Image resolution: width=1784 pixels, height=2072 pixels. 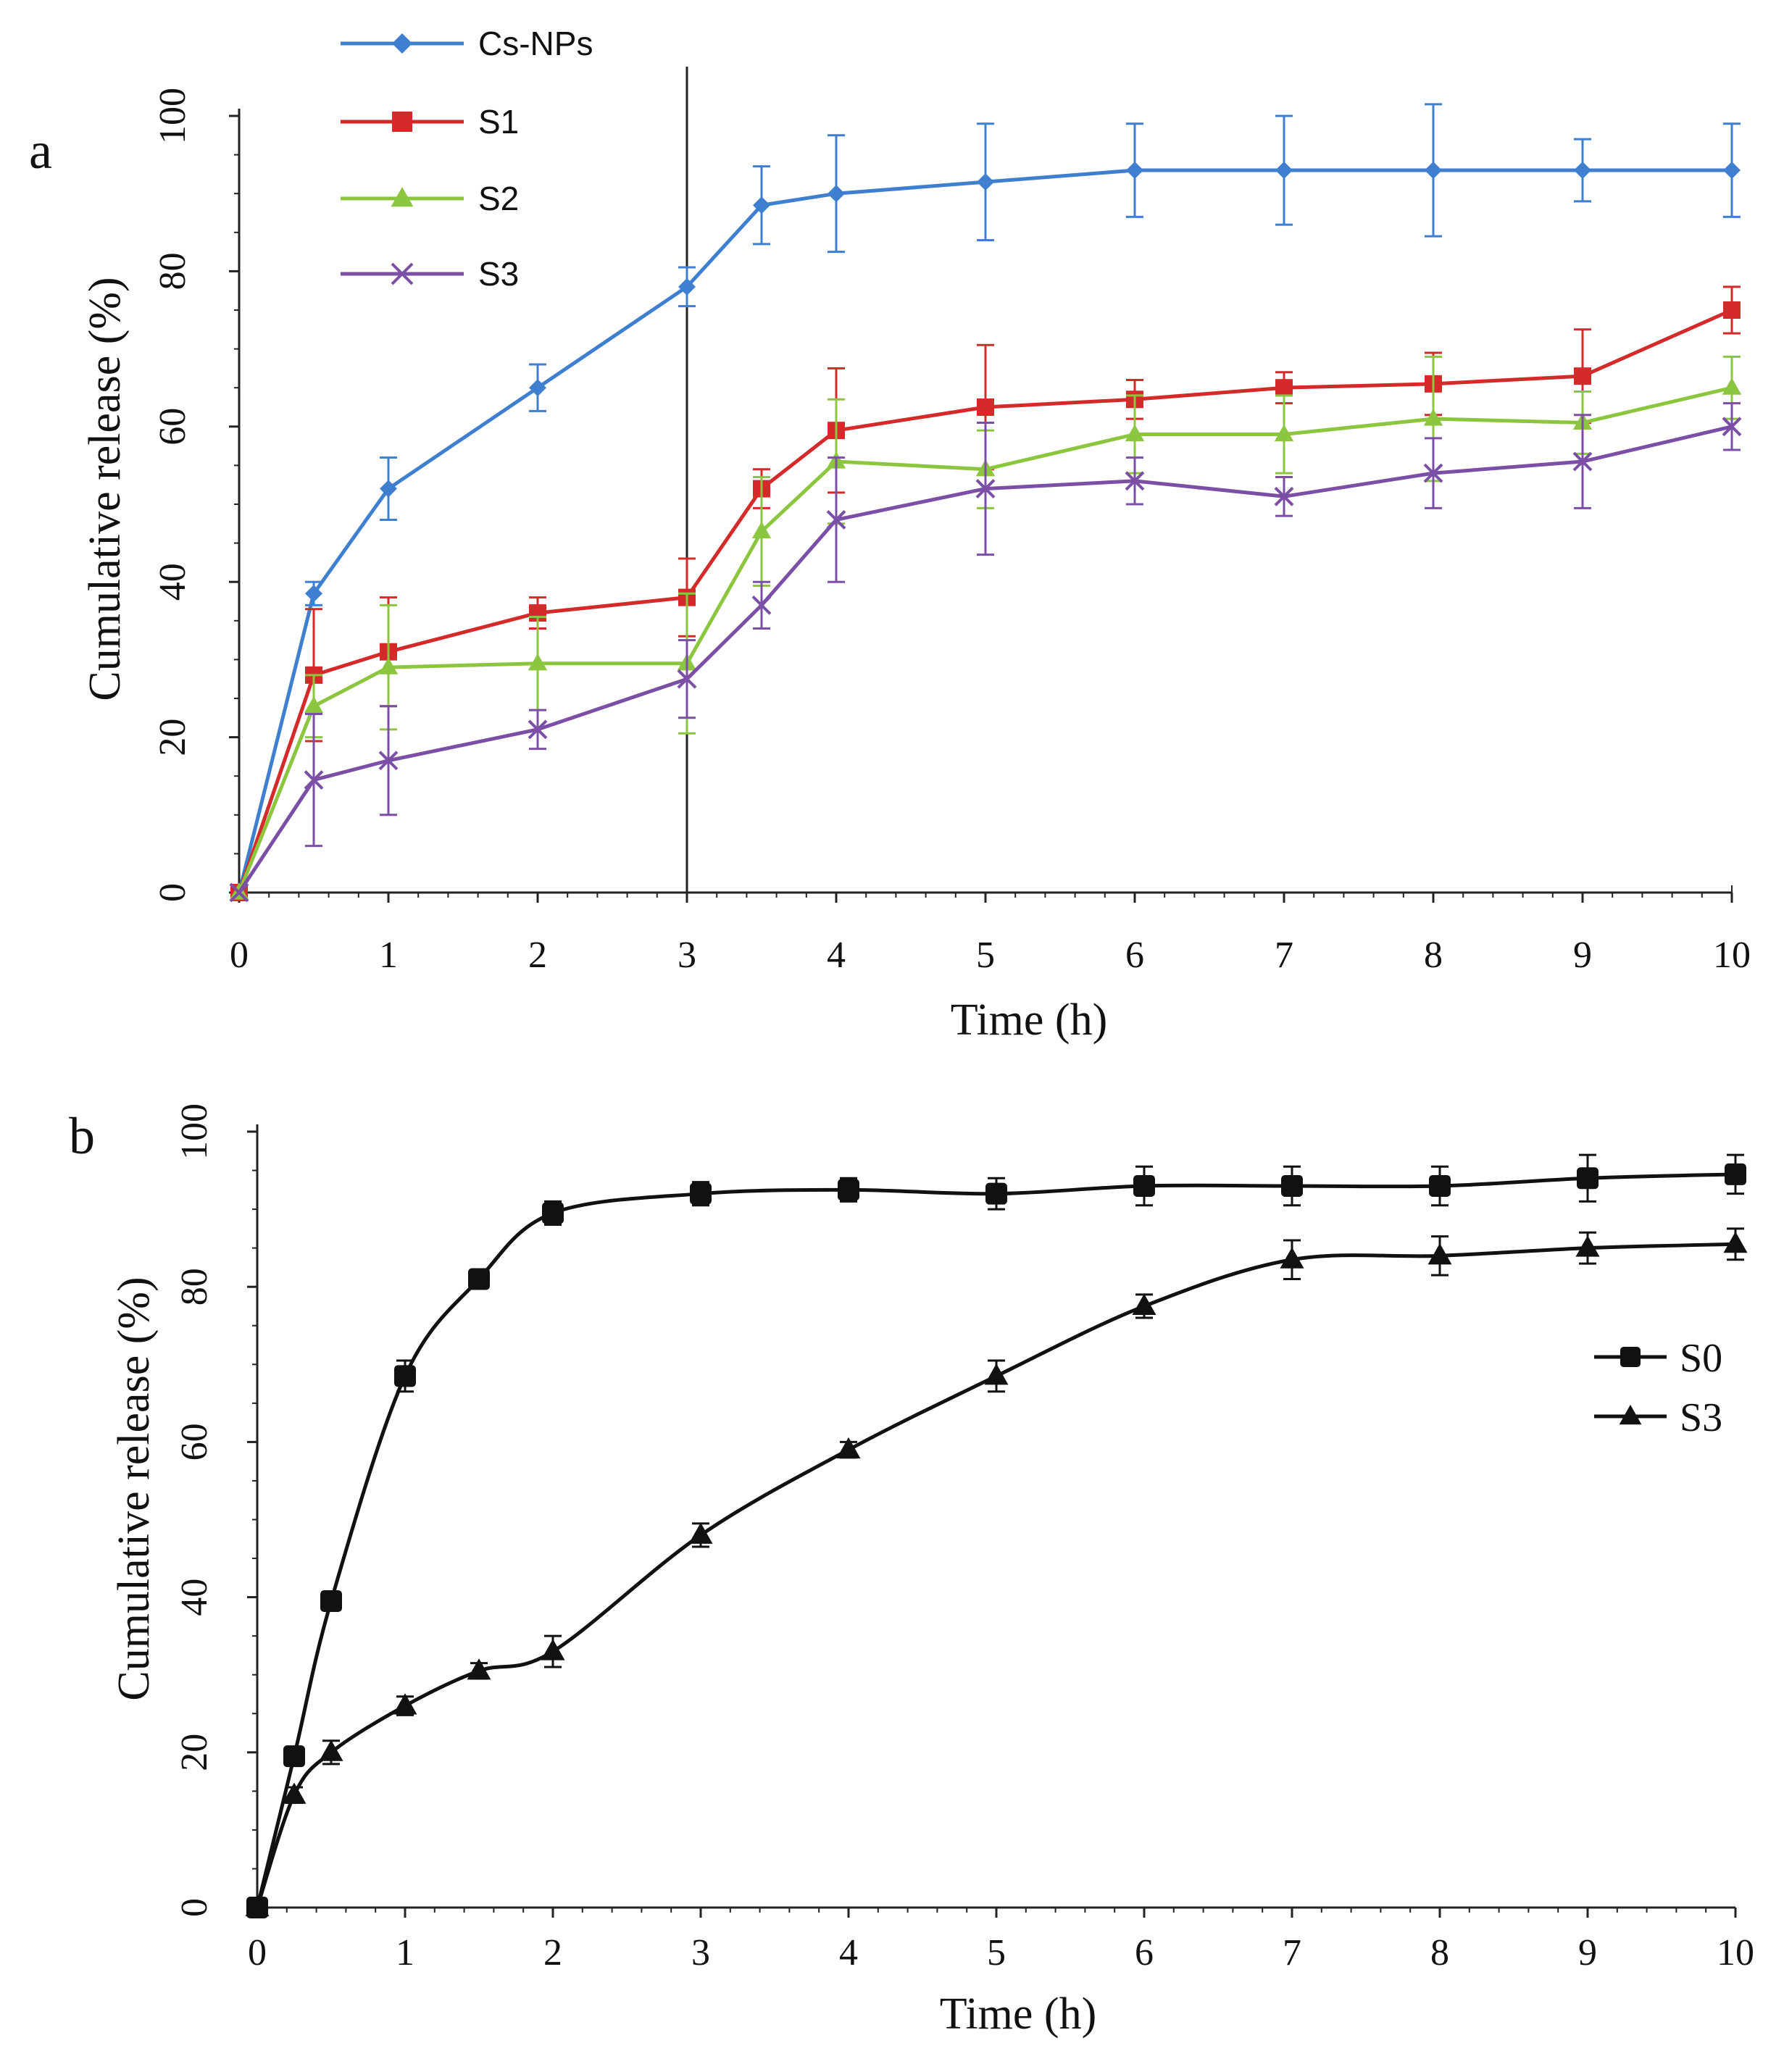 I want to click on y-tick-label: 100, so click(x=194, y=1131).